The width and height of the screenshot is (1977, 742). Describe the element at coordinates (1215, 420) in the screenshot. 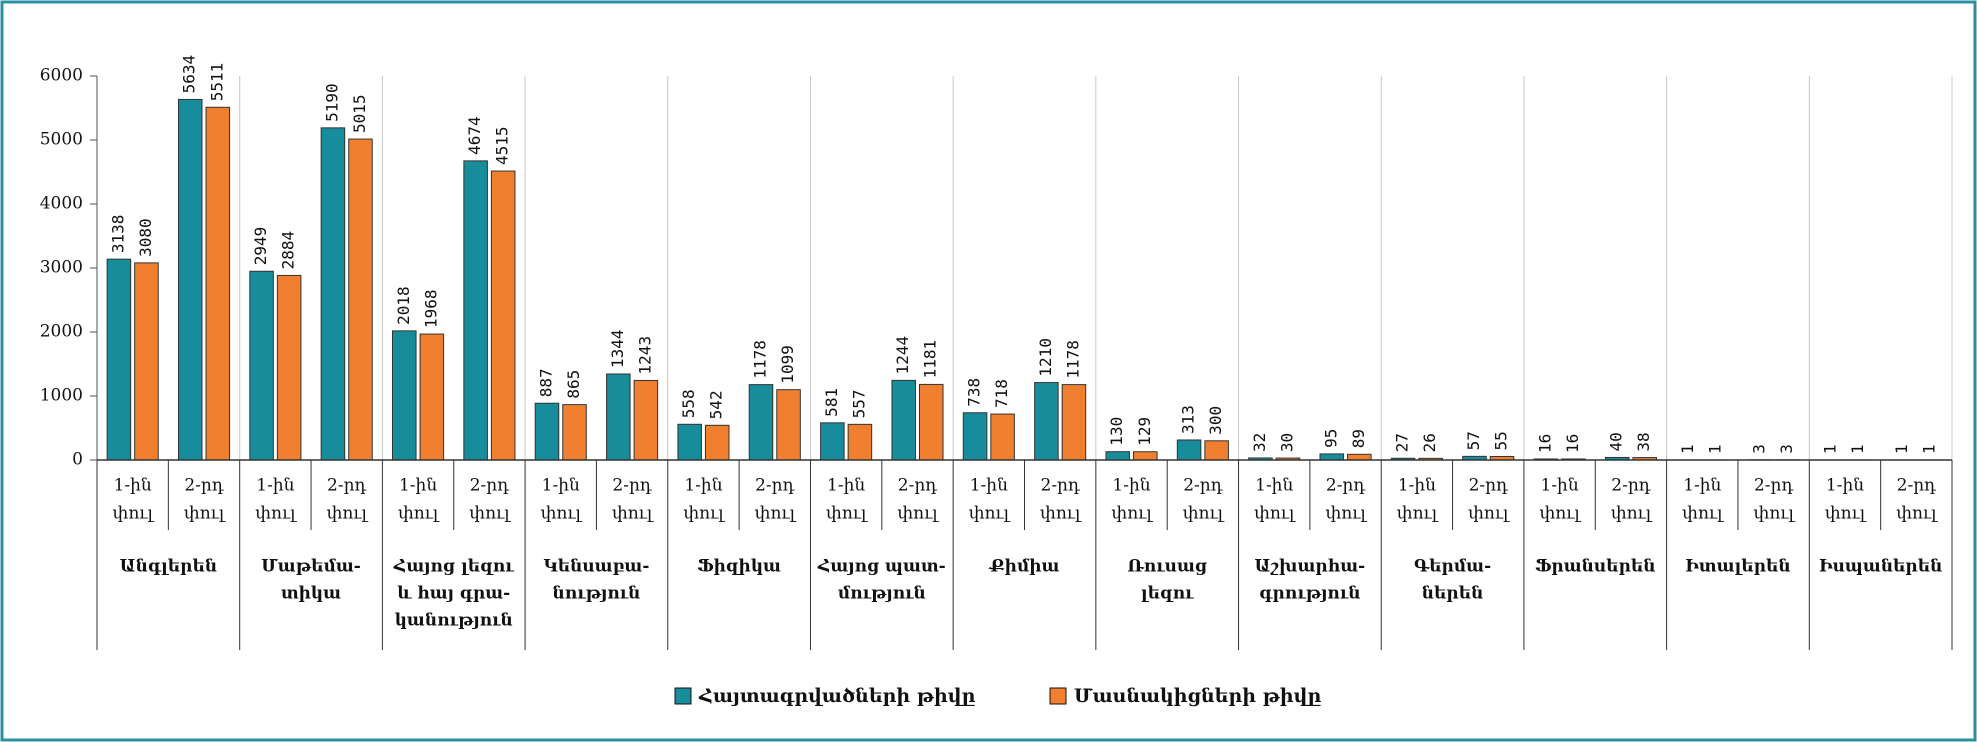

I see `value-label: 300` at that location.